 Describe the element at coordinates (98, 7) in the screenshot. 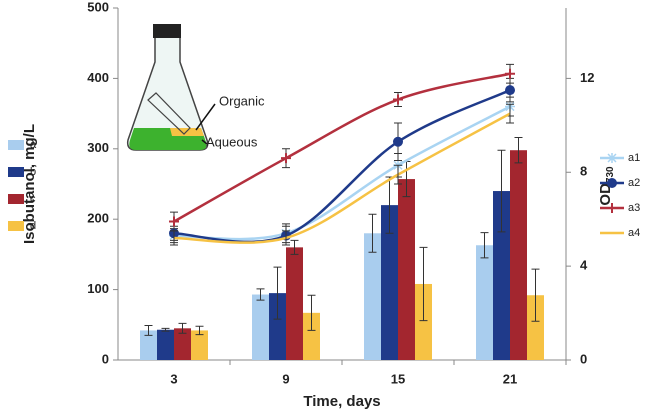

I see `y-tick-label: 500` at that location.